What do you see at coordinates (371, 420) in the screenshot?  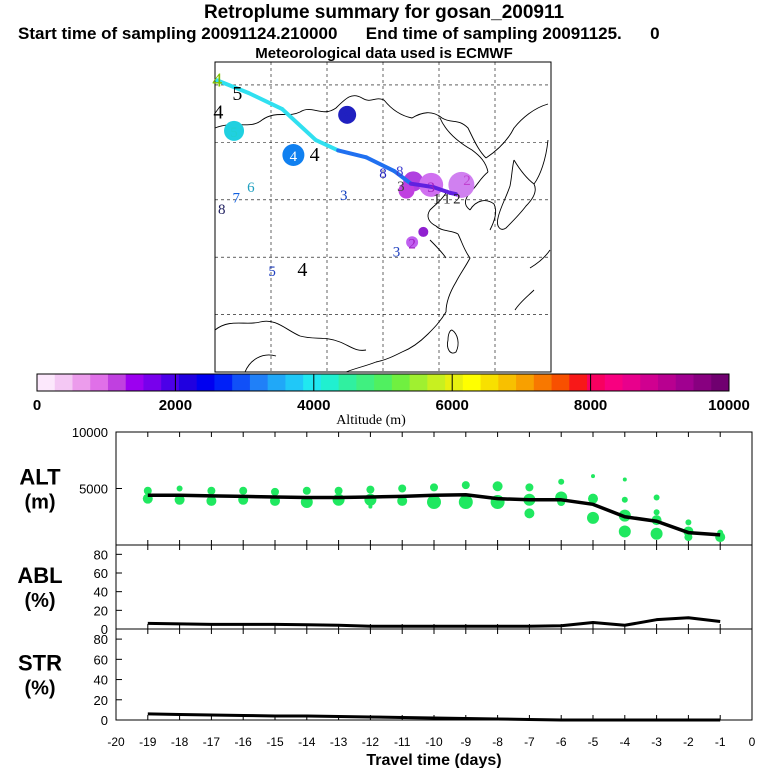 I see `colorbar-label: Altitude (m)` at bounding box center [371, 420].